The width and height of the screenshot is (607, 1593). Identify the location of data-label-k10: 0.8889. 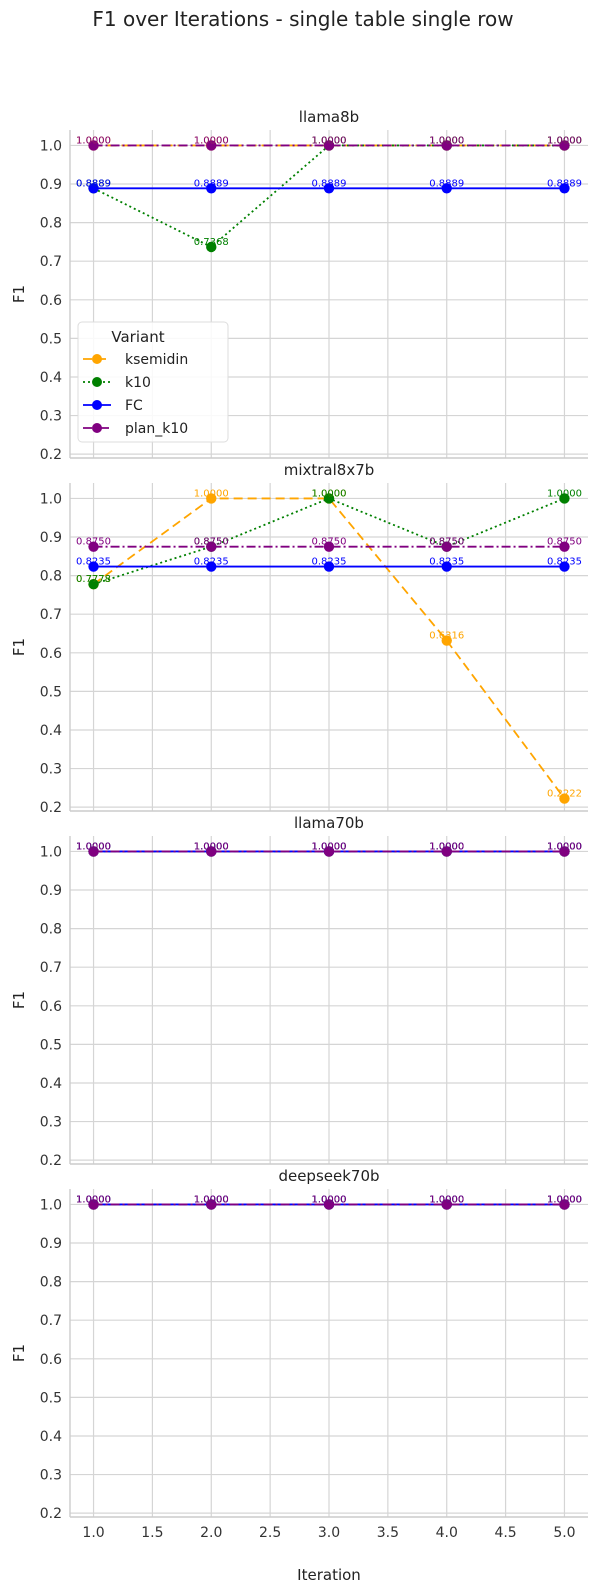
(93, 183).